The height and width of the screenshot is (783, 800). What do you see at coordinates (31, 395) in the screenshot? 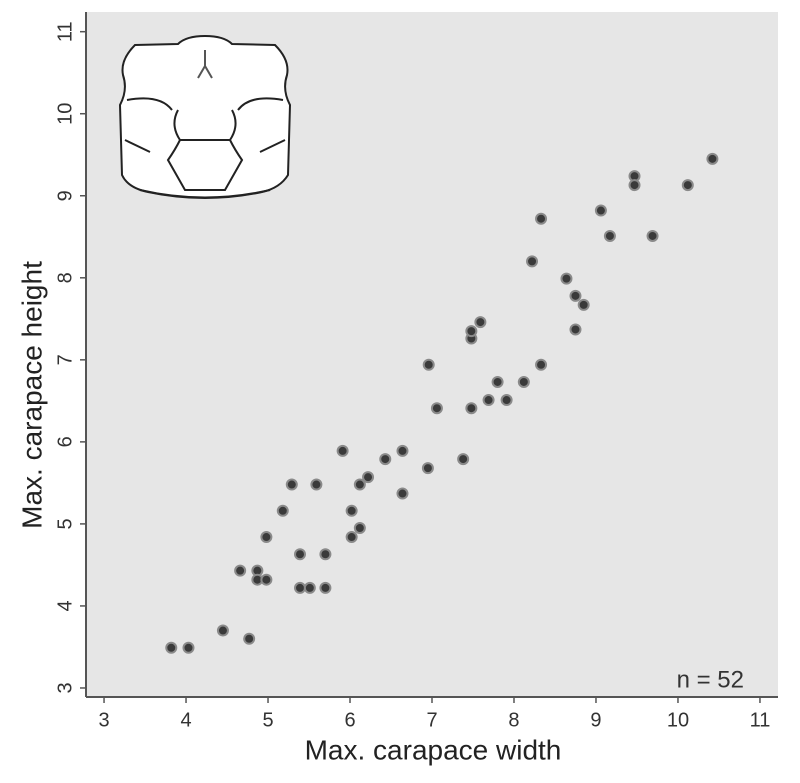
I see `y-axis-title: Max. carapace height` at bounding box center [31, 395].